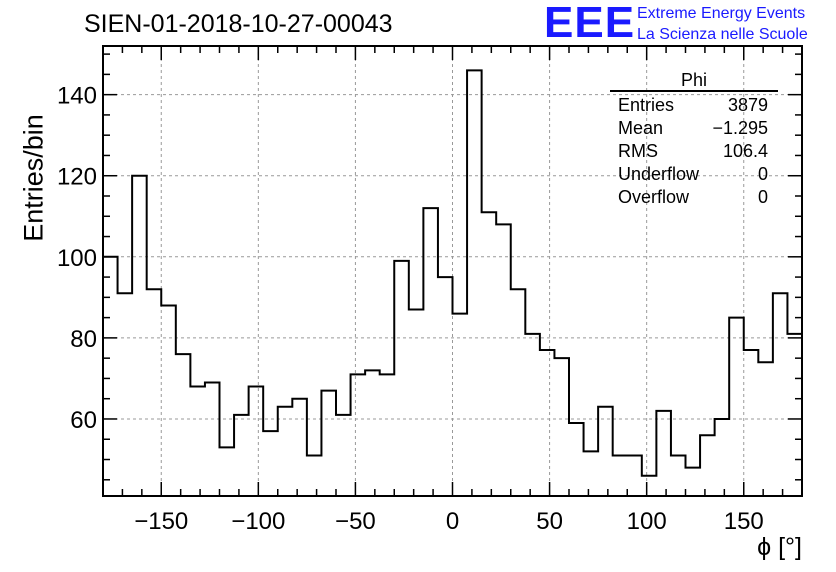 This screenshot has width=836, height=572. Describe the element at coordinates (549, 521) in the screenshot. I see `x-tick-label: 50` at that location.